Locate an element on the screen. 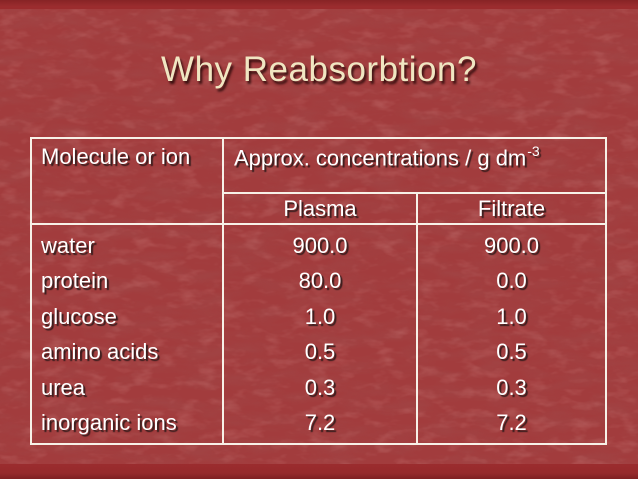  row-label: water is located at coordinates (68, 245).